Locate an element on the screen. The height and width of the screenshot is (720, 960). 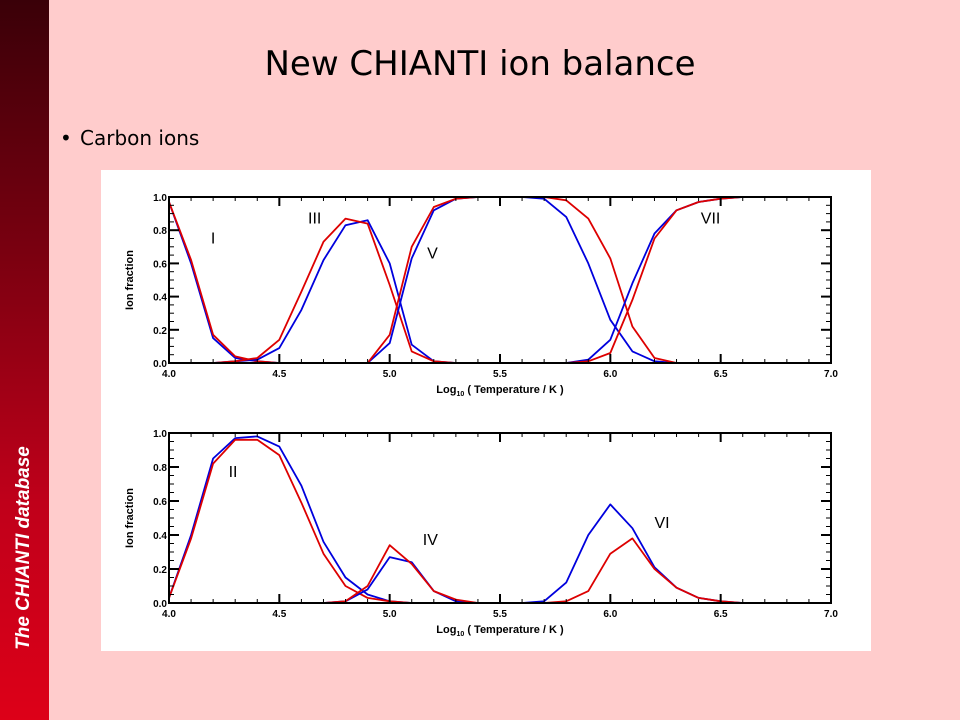
chart2-x-tick-label-2: 5.0 is located at coordinates (390, 614).